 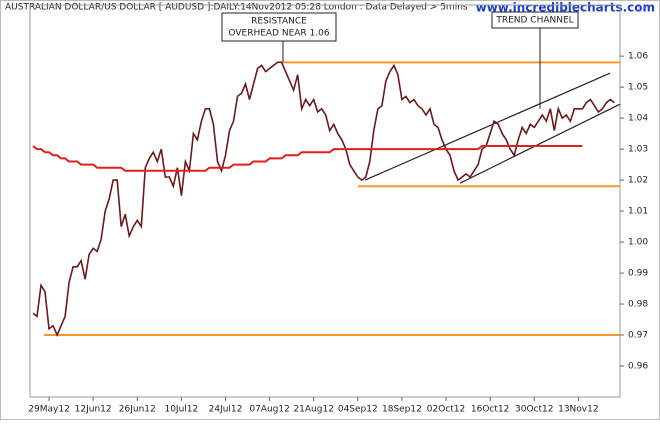 What do you see at coordinates (226, 410) in the screenshot?
I see `x-tick-label: 24Jul12` at bounding box center [226, 410].